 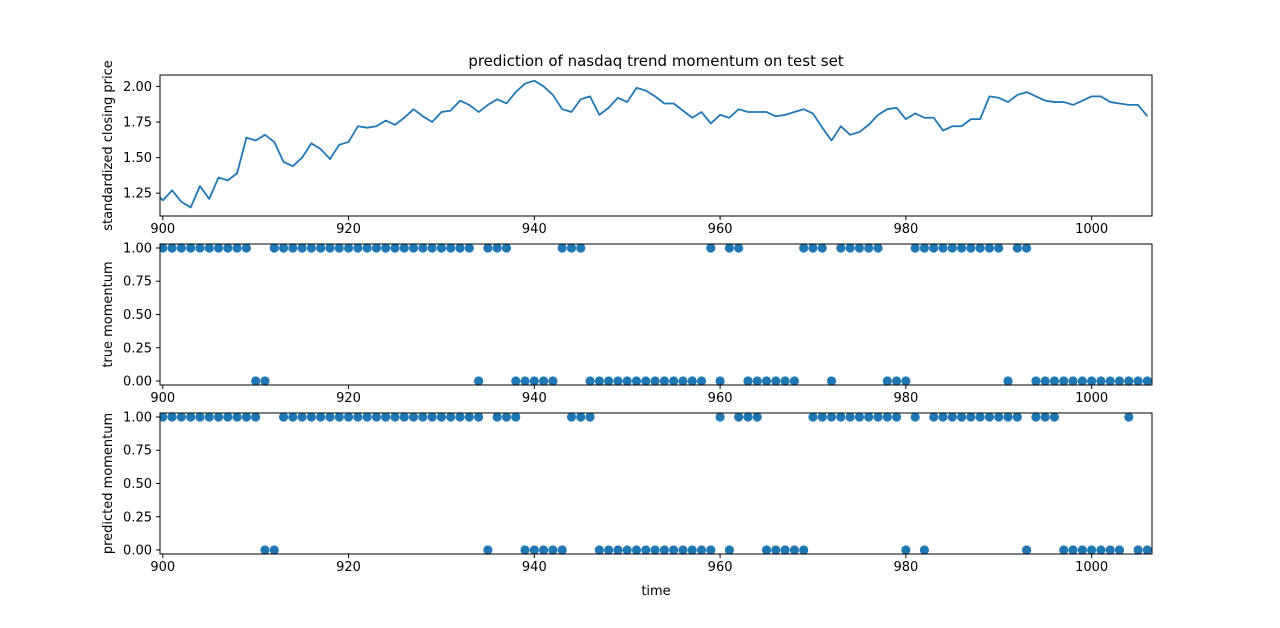 What do you see at coordinates (137, 123) in the screenshot?
I see `y-tick-label: 1.75` at bounding box center [137, 123].